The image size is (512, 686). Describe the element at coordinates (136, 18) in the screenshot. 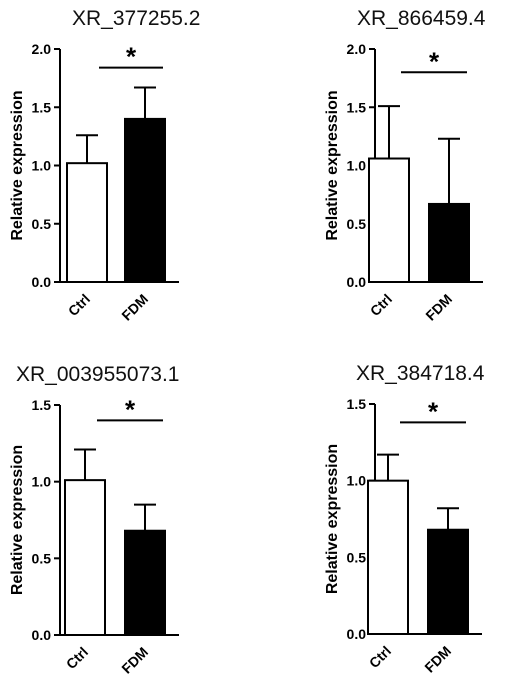

I see `panel-title: XR_377255.2` at that location.